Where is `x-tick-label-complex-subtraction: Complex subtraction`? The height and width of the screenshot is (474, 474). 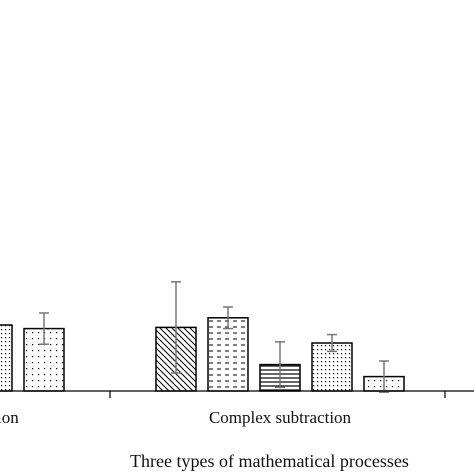 x-tick-label-complex-subtraction: Complex subtraction is located at coordinates (280, 417).